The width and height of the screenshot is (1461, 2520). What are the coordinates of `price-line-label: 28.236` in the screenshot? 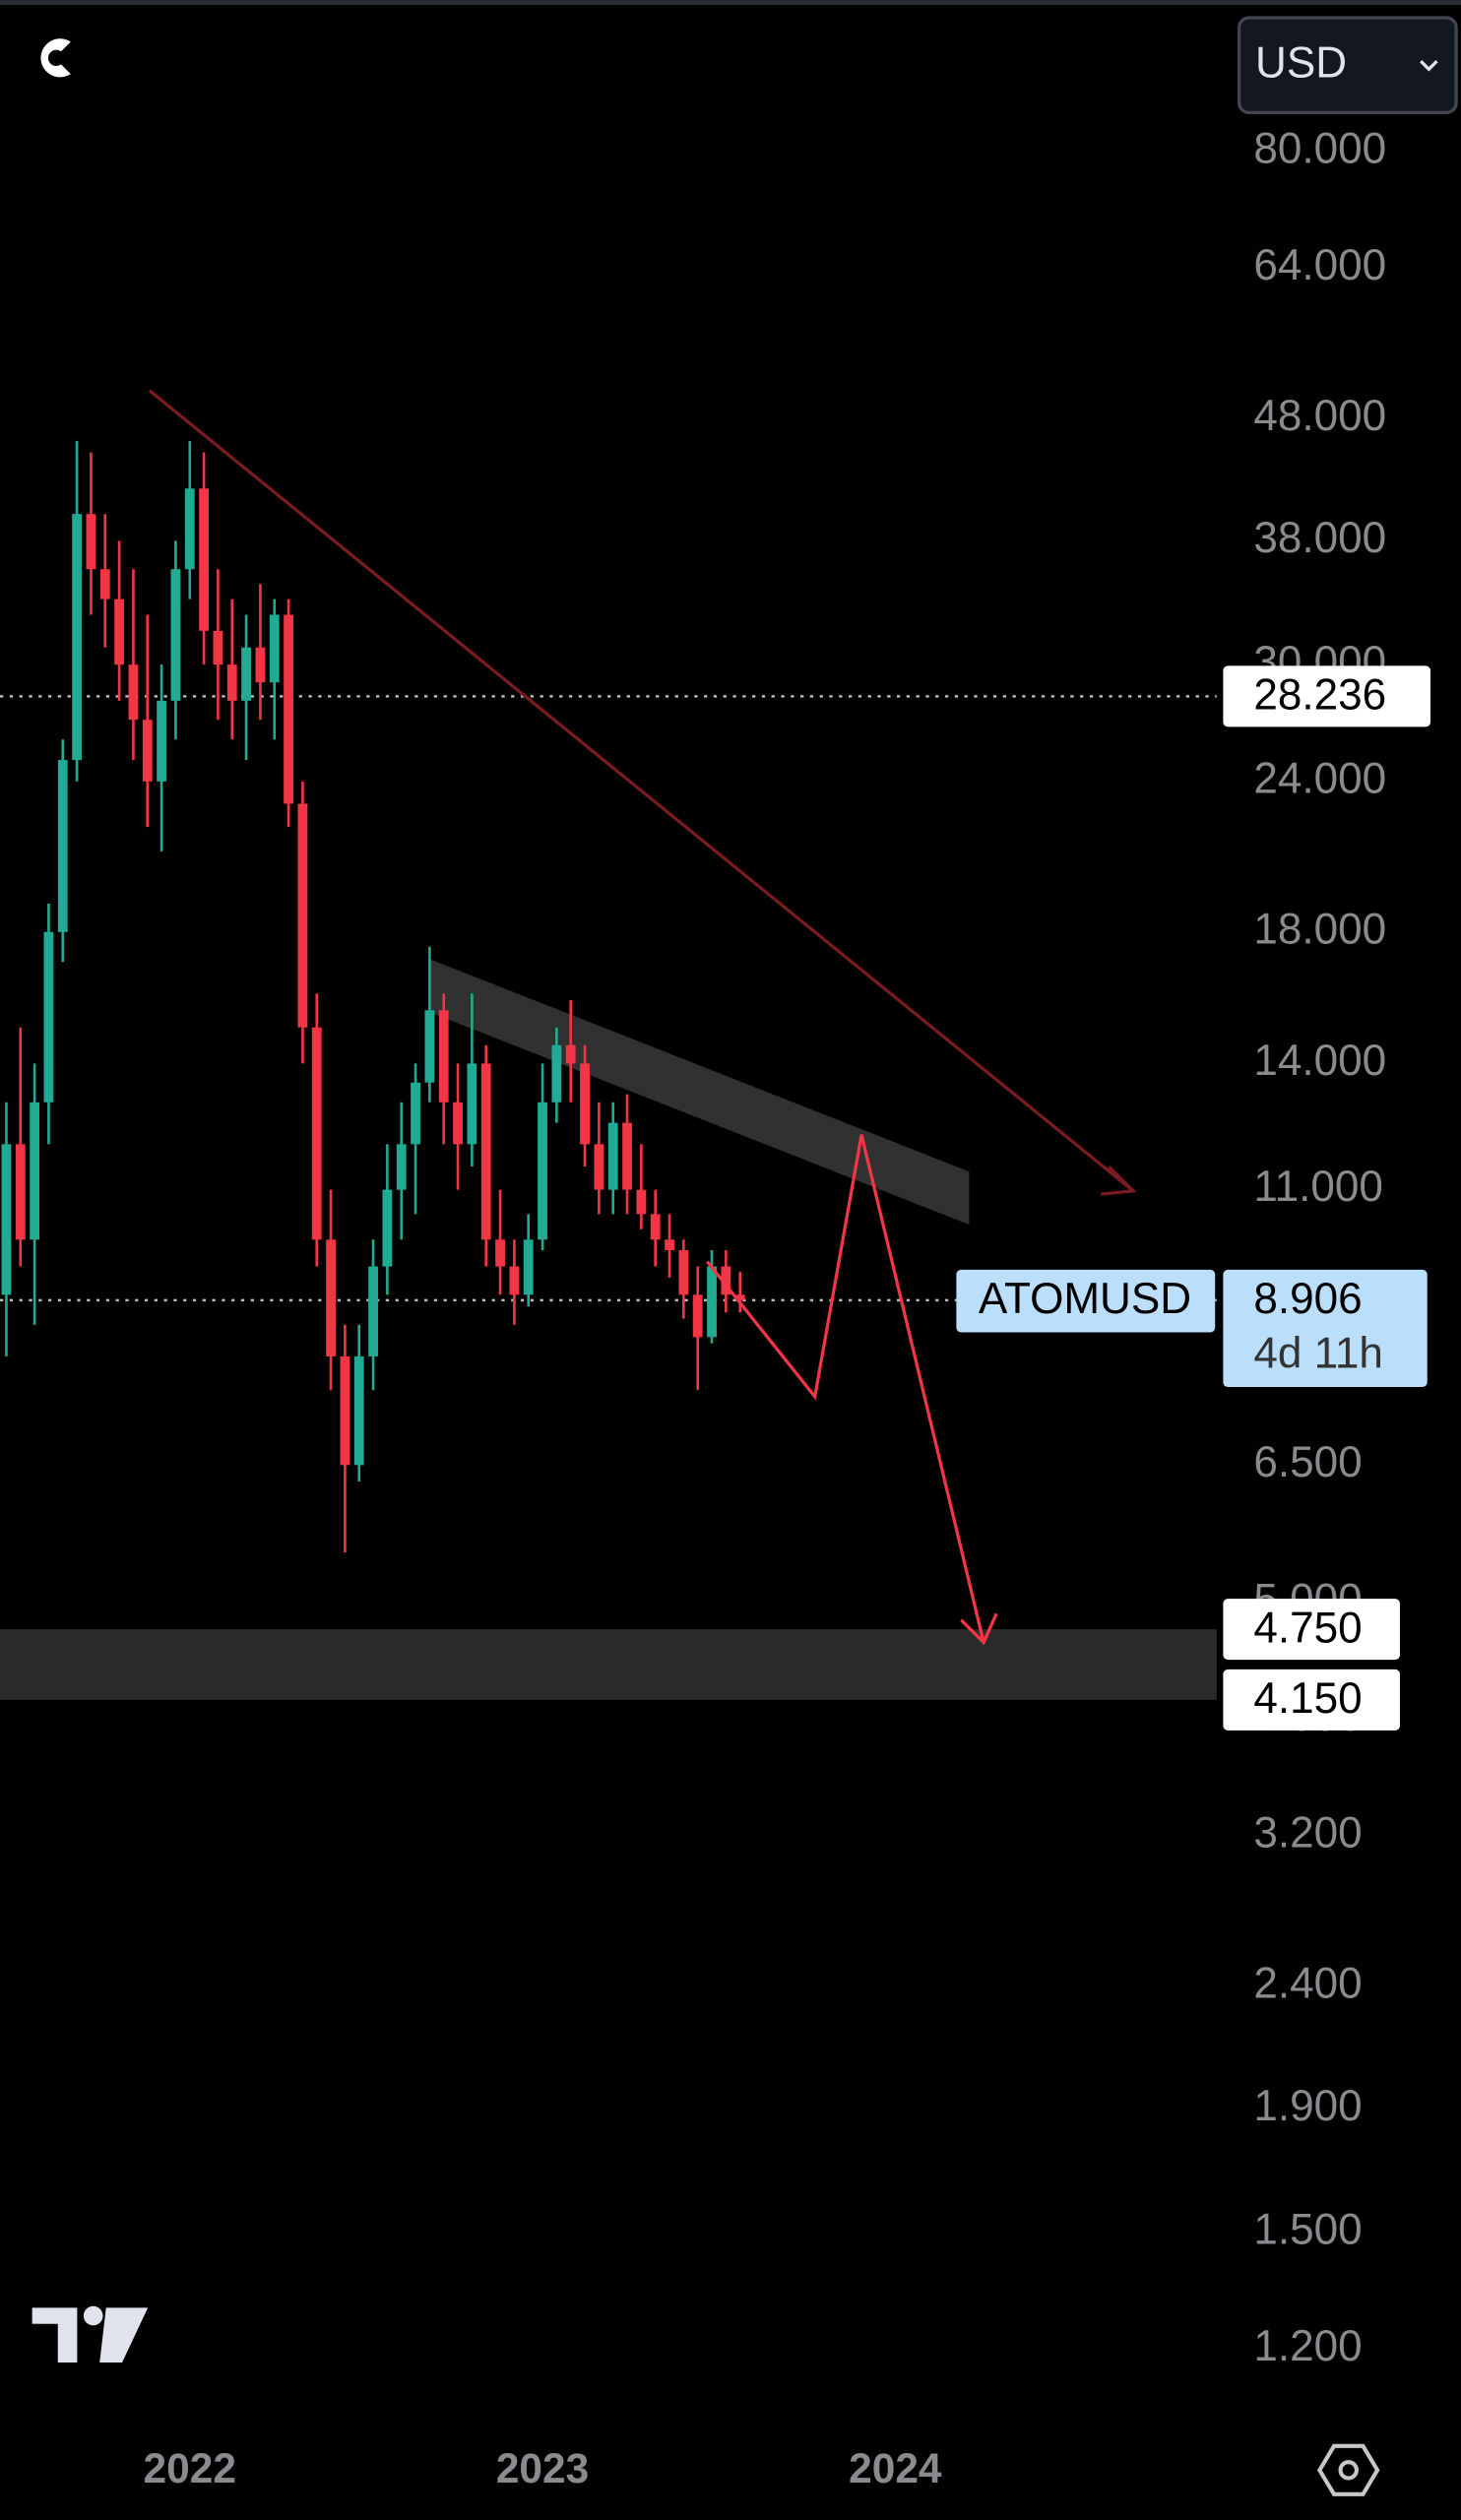 It's located at (1319, 695).